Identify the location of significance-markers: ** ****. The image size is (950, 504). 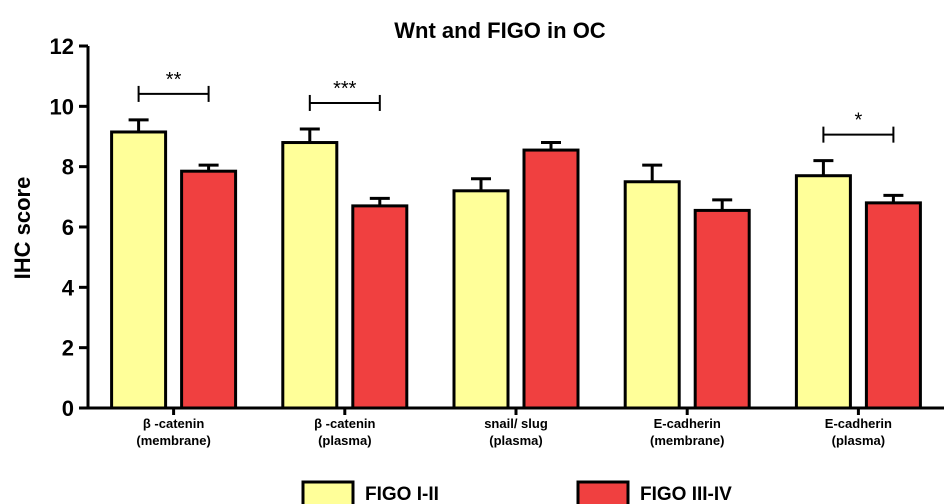
(516, 106).